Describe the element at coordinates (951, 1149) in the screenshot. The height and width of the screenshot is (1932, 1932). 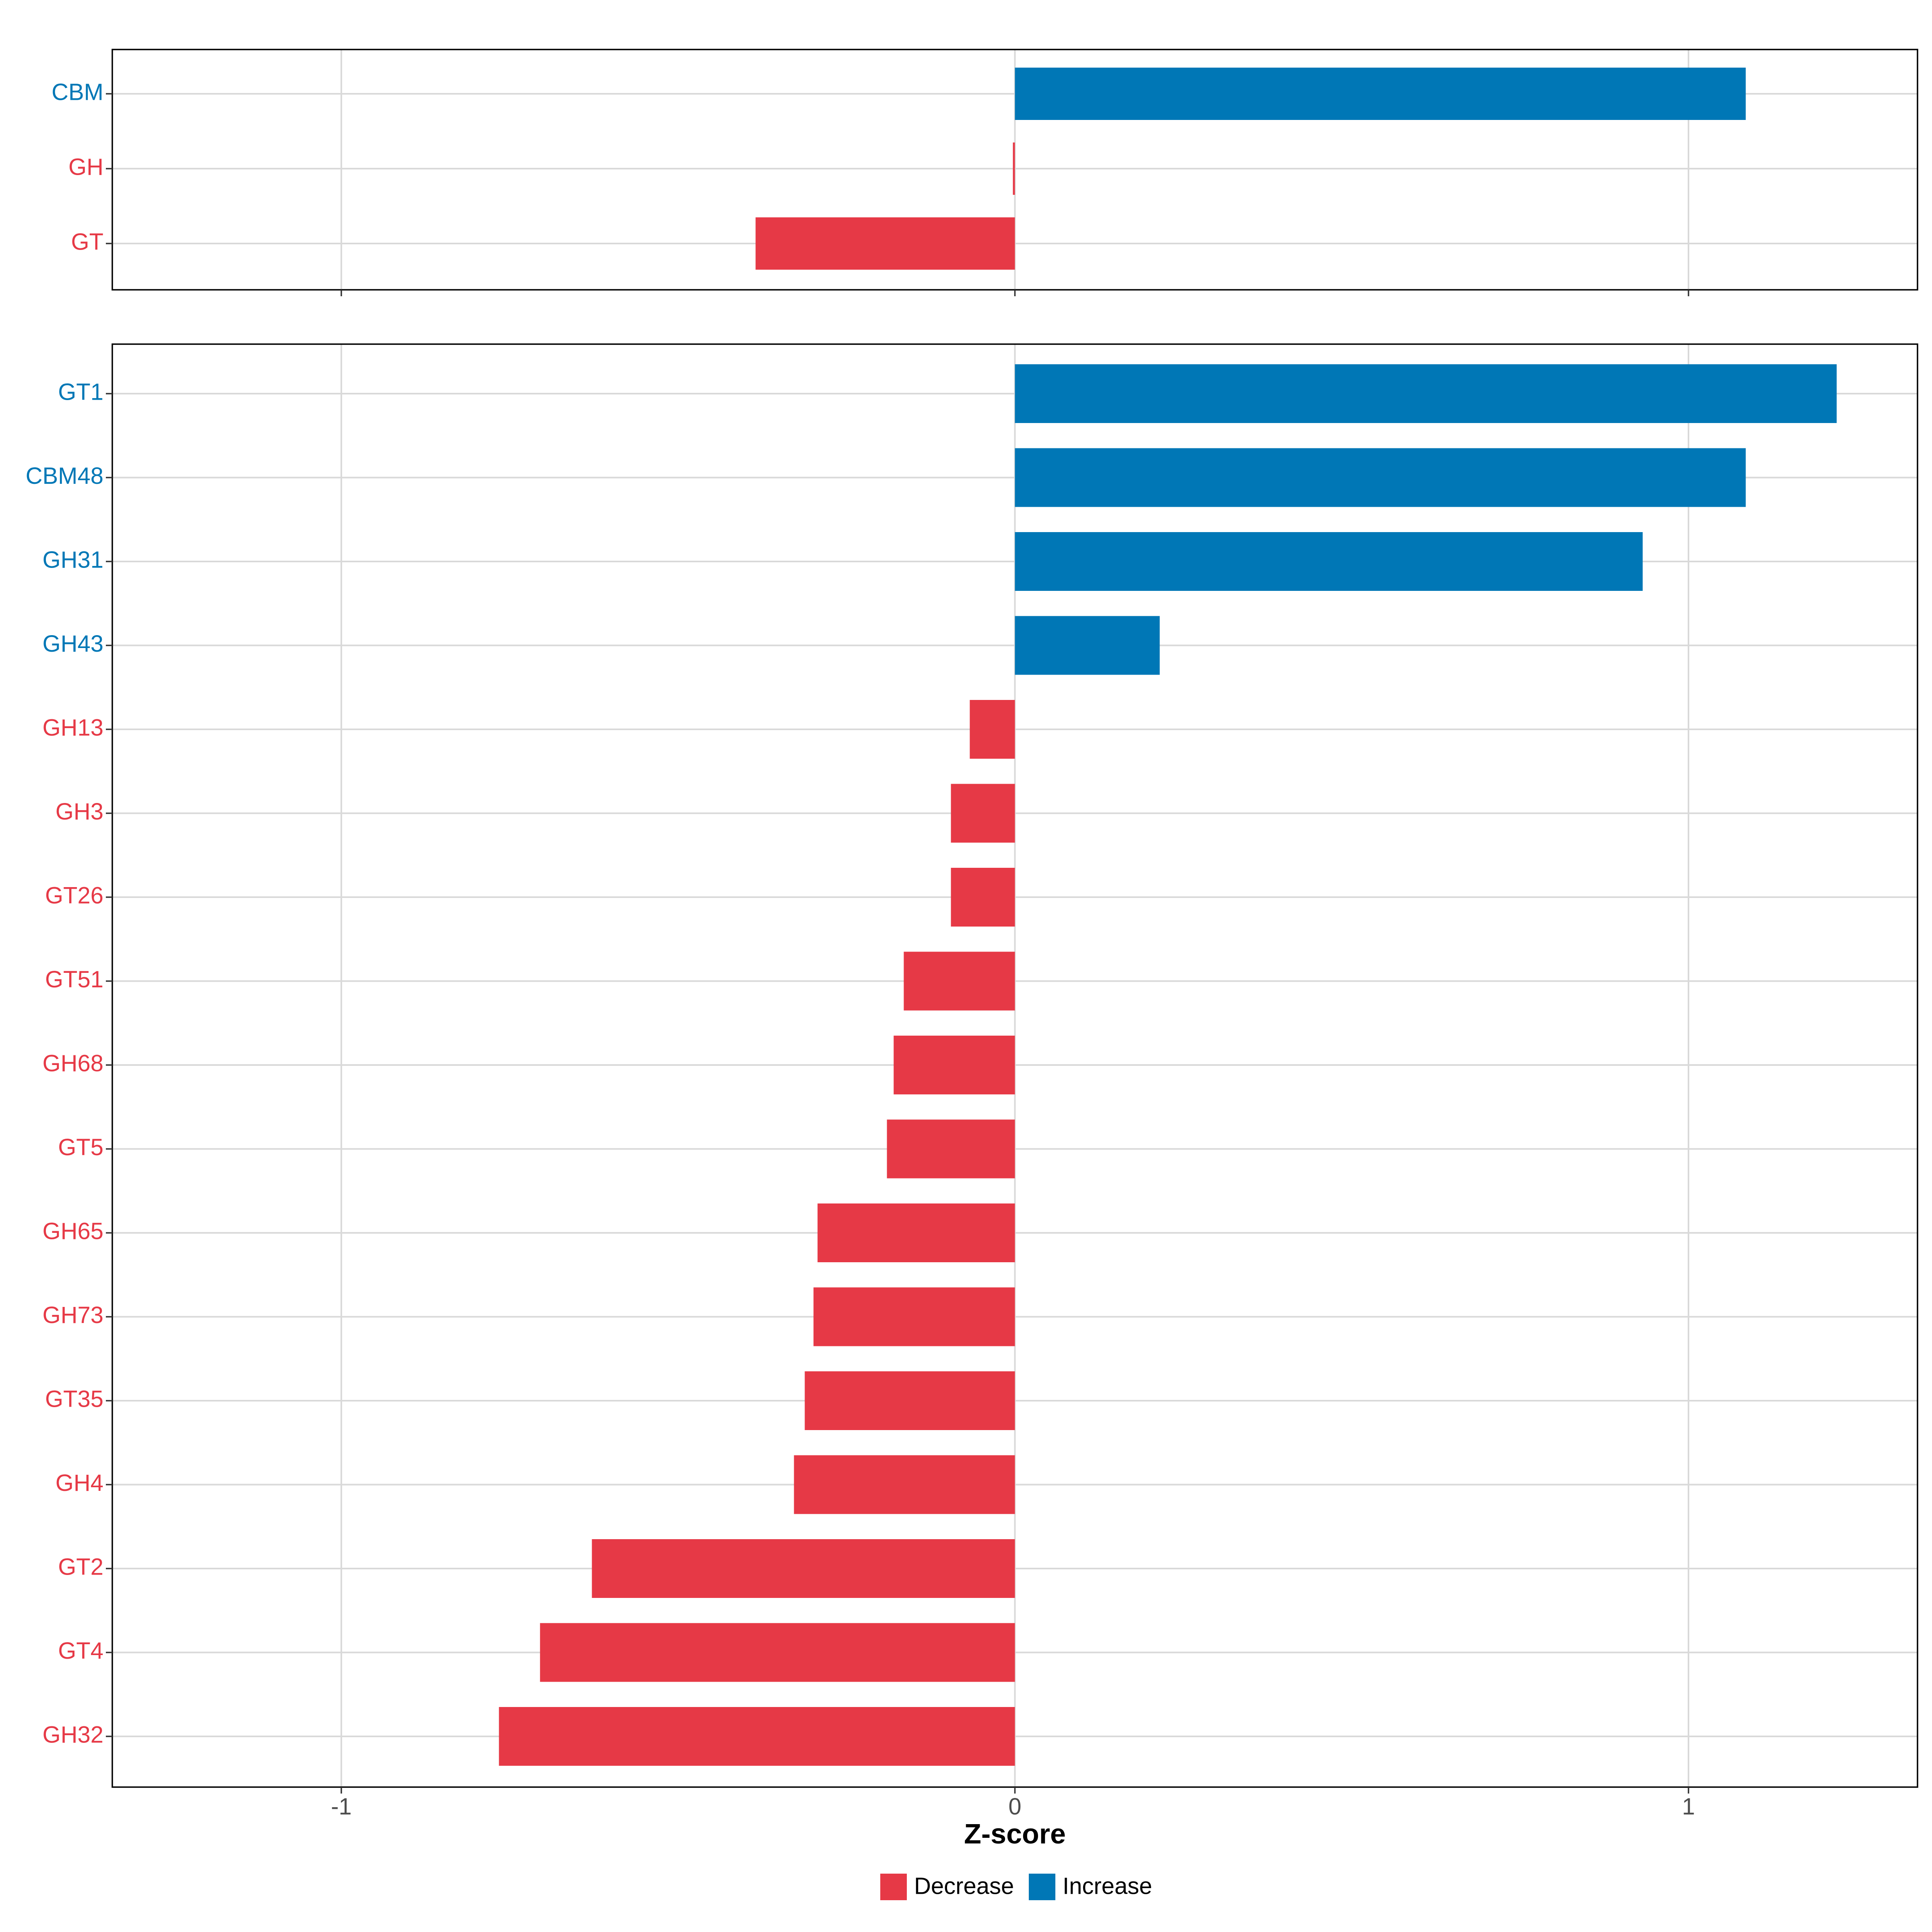
I see `bar-gt5` at that location.